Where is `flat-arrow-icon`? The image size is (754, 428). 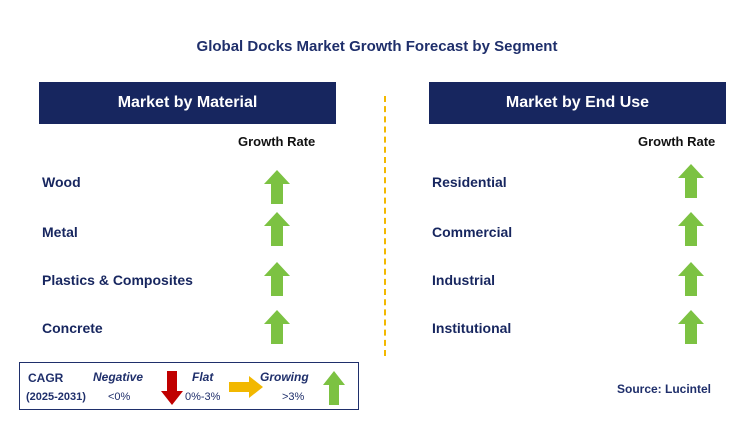
flat-arrow-icon is located at coordinates (246, 389).